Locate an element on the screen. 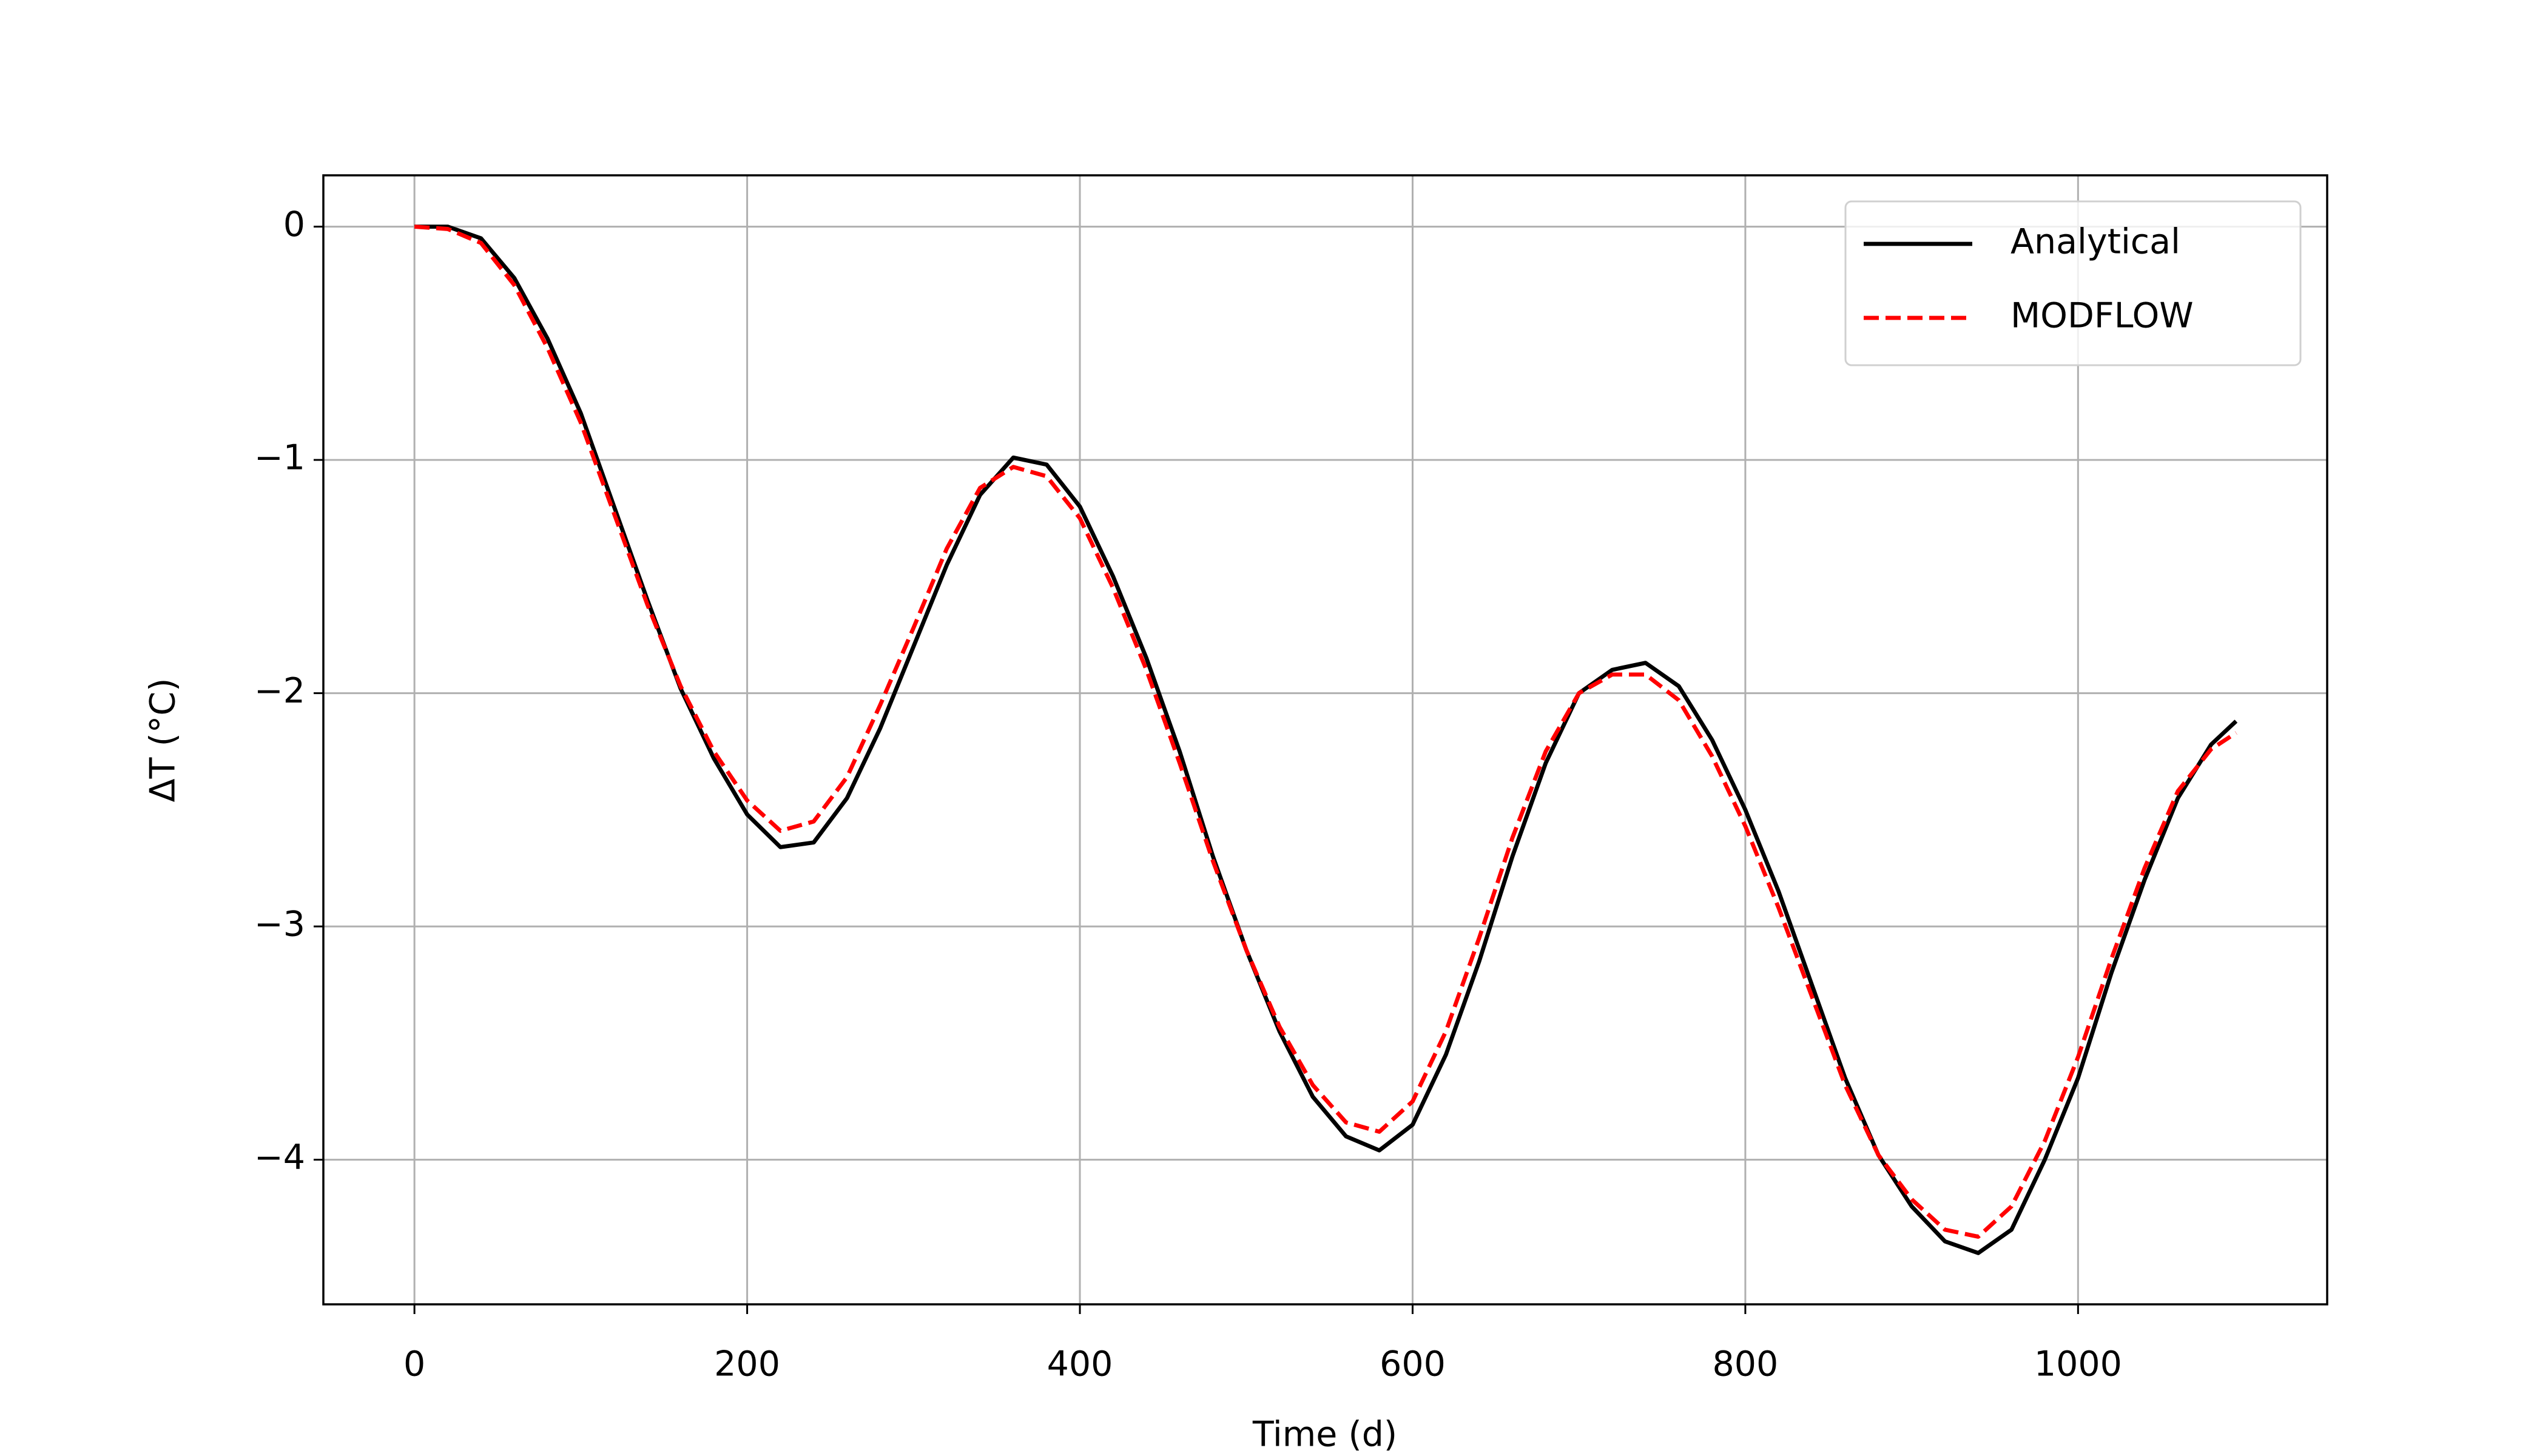 This screenshot has width=2548, height=1456. x-tick-label: 400 is located at coordinates (1080, 1364).